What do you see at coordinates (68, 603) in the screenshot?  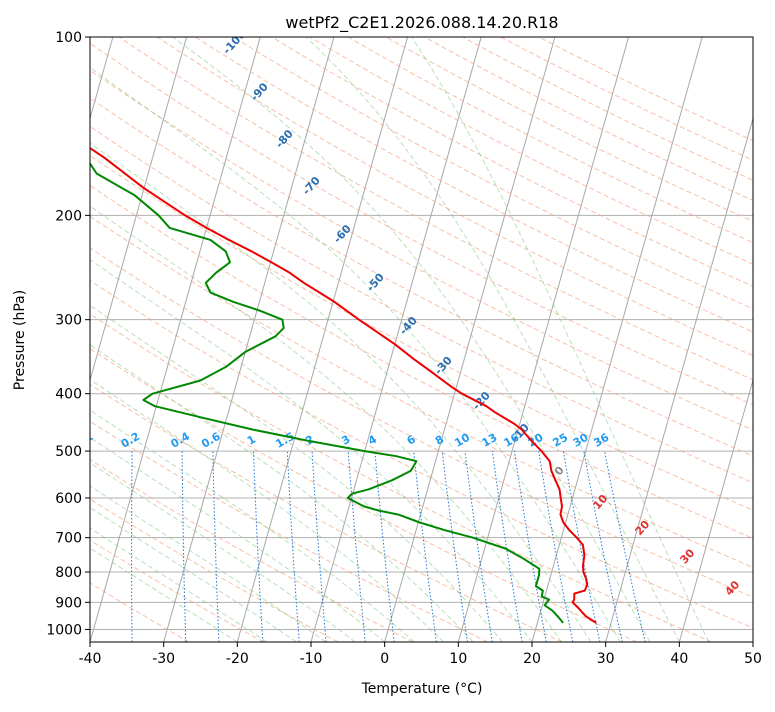 I see `y-tick-label: 900` at bounding box center [68, 603].